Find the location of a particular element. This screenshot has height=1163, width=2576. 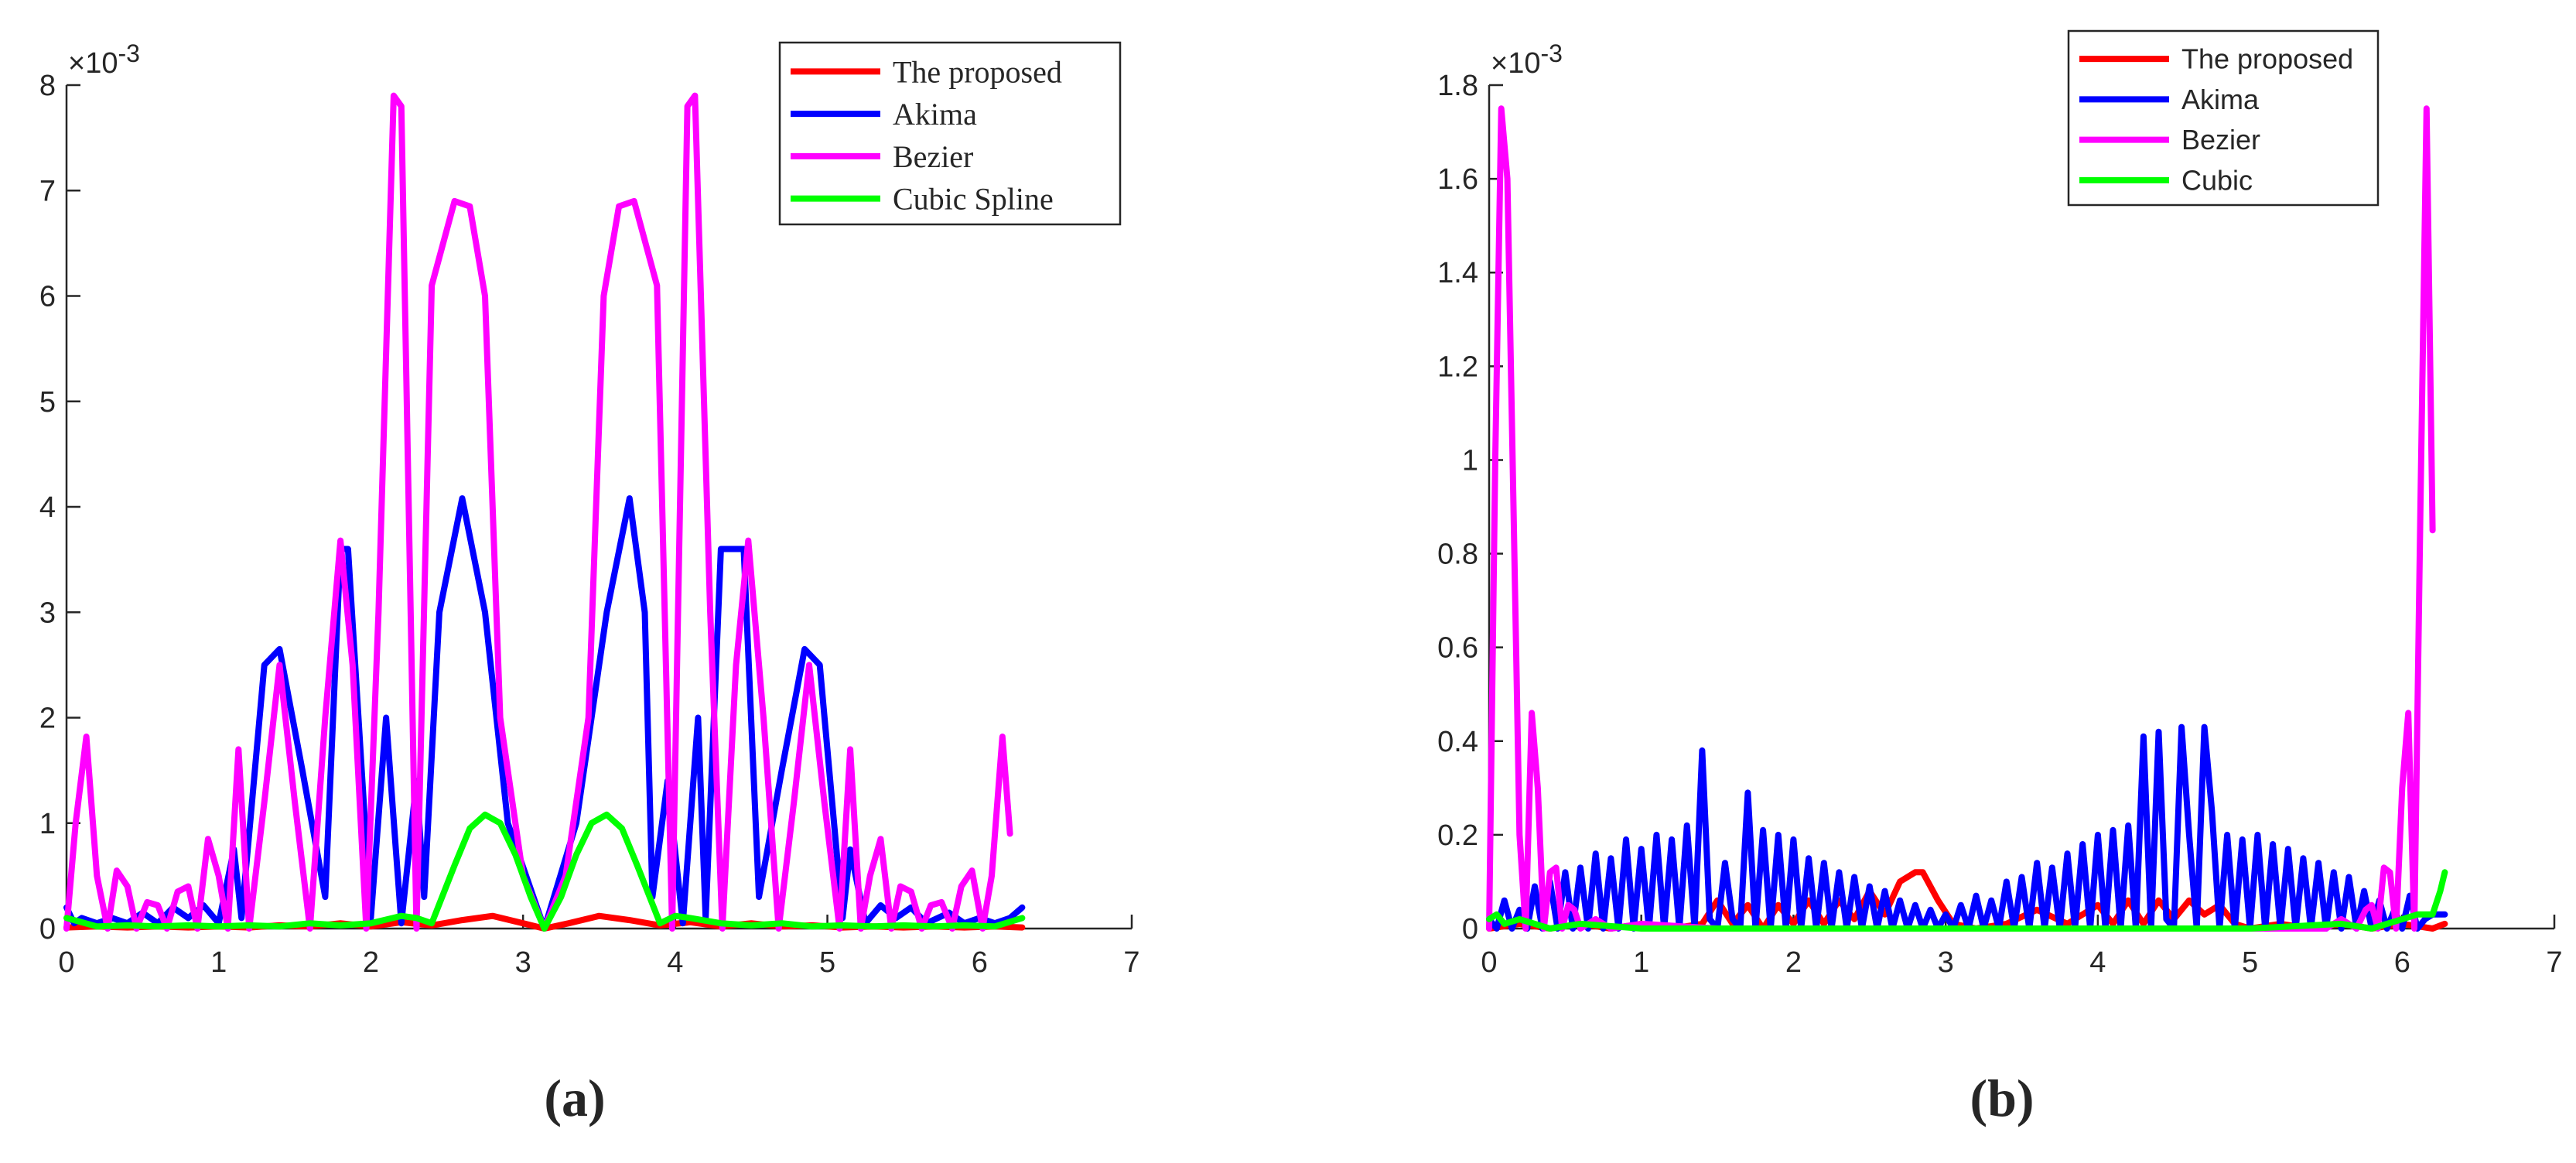

caption-a: (a) is located at coordinates (574, 1098).